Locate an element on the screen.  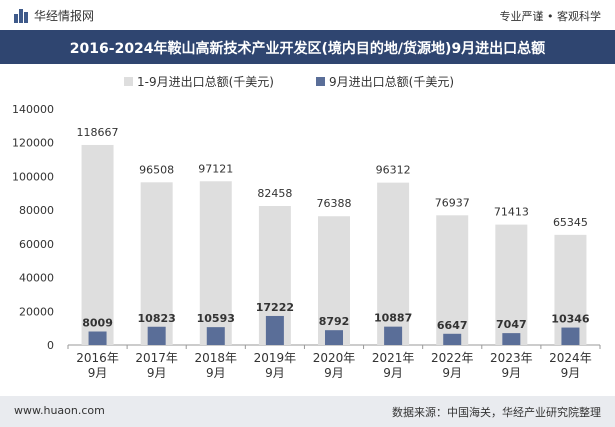
x-tick-label: 2022年 9月 is located at coordinates (452, 365).